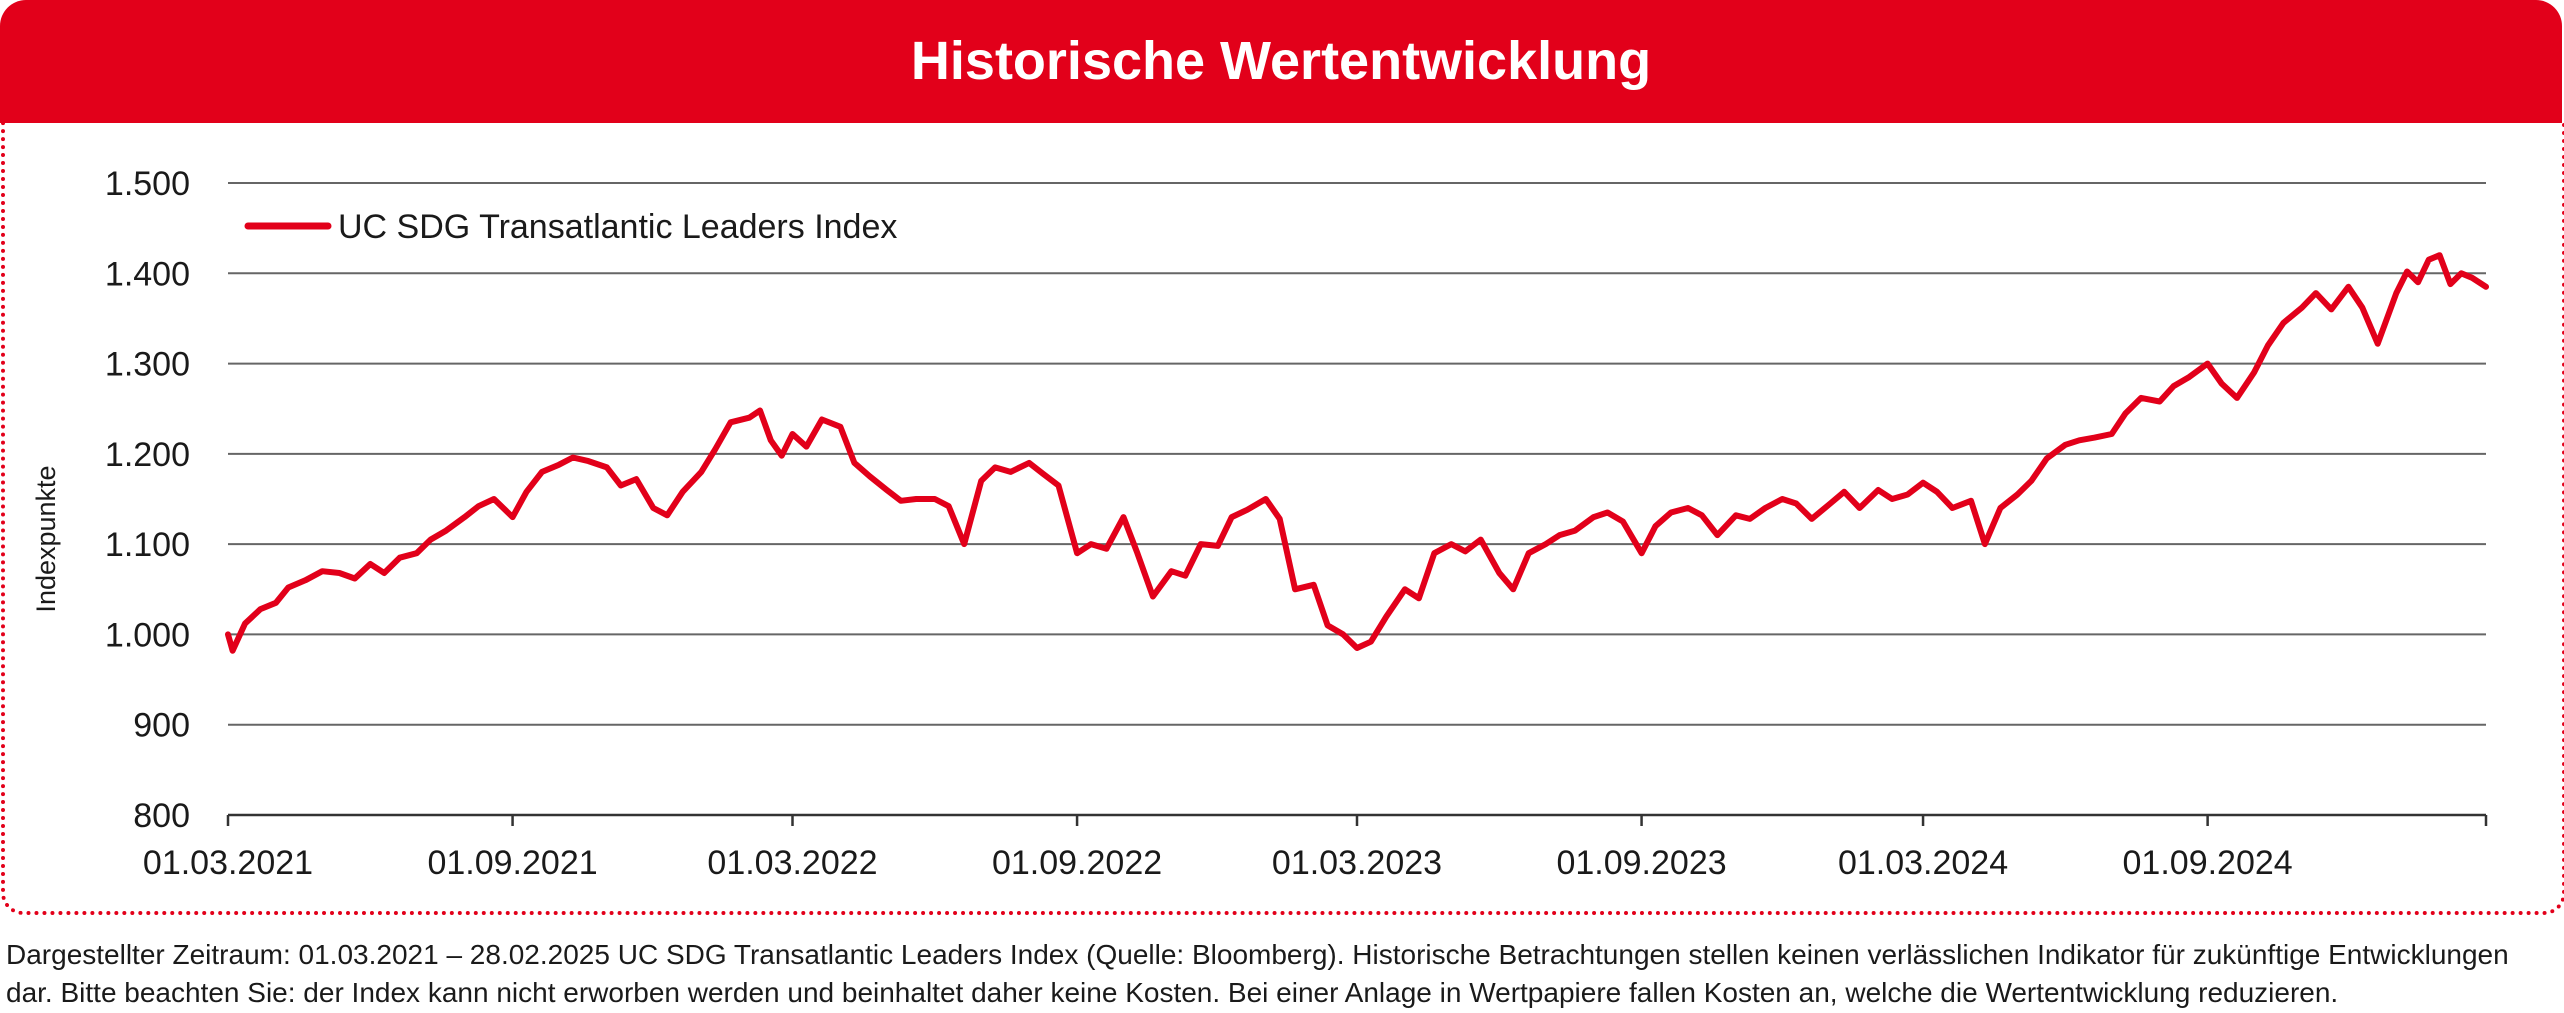 The image size is (2564, 1013). Describe the element at coordinates (1923, 863) in the screenshot. I see `x-tick-label-2024-03-01: 01.03.2024` at that location.